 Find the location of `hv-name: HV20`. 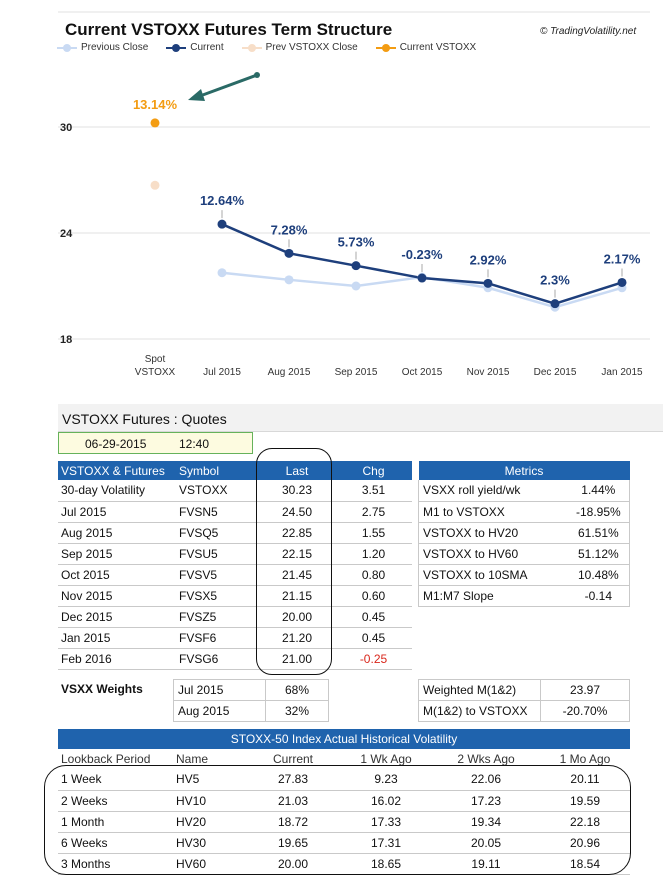

hv-name: HV20 is located at coordinates (211, 822).